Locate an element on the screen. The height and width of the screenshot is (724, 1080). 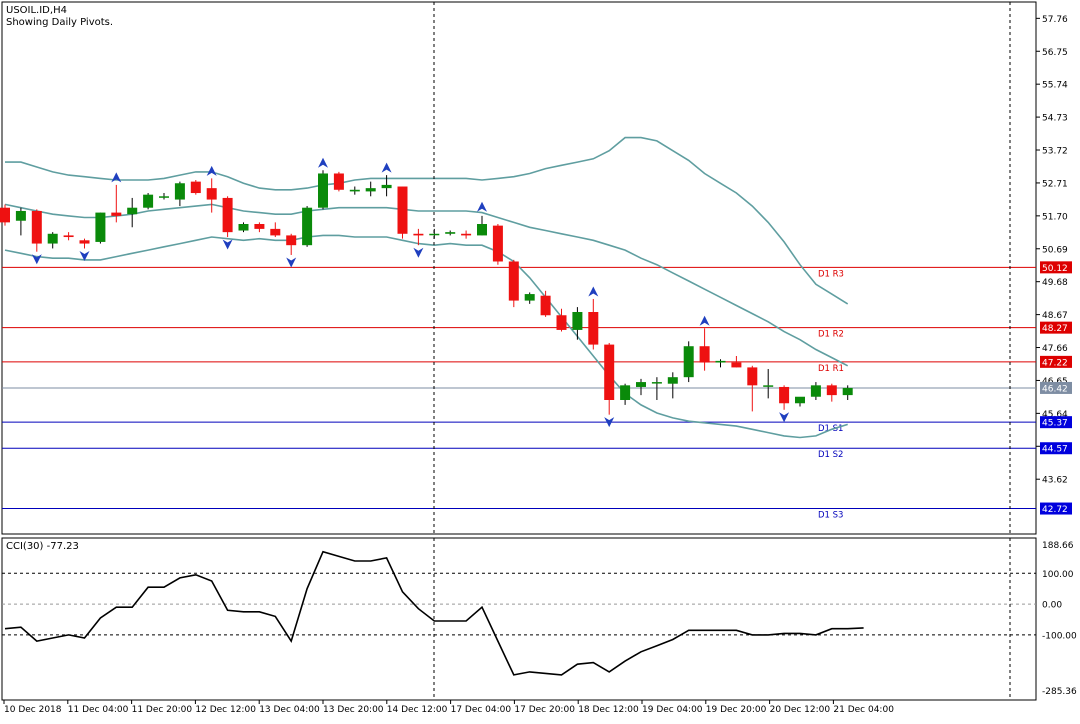
time-label: 12 Dec 12:00 is located at coordinates (225, 710).